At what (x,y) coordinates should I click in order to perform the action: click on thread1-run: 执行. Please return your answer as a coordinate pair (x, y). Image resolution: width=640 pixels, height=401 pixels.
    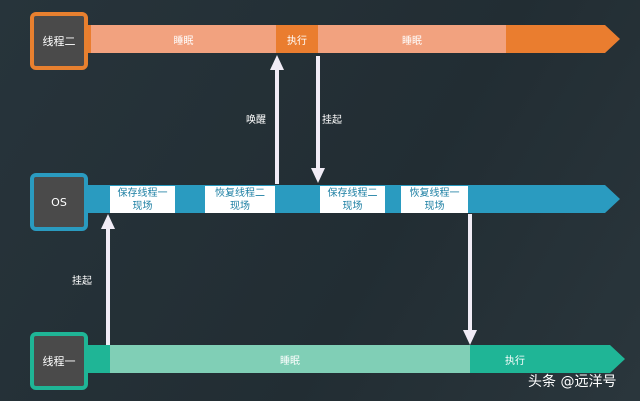
    Looking at the image, I should click on (515, 359).